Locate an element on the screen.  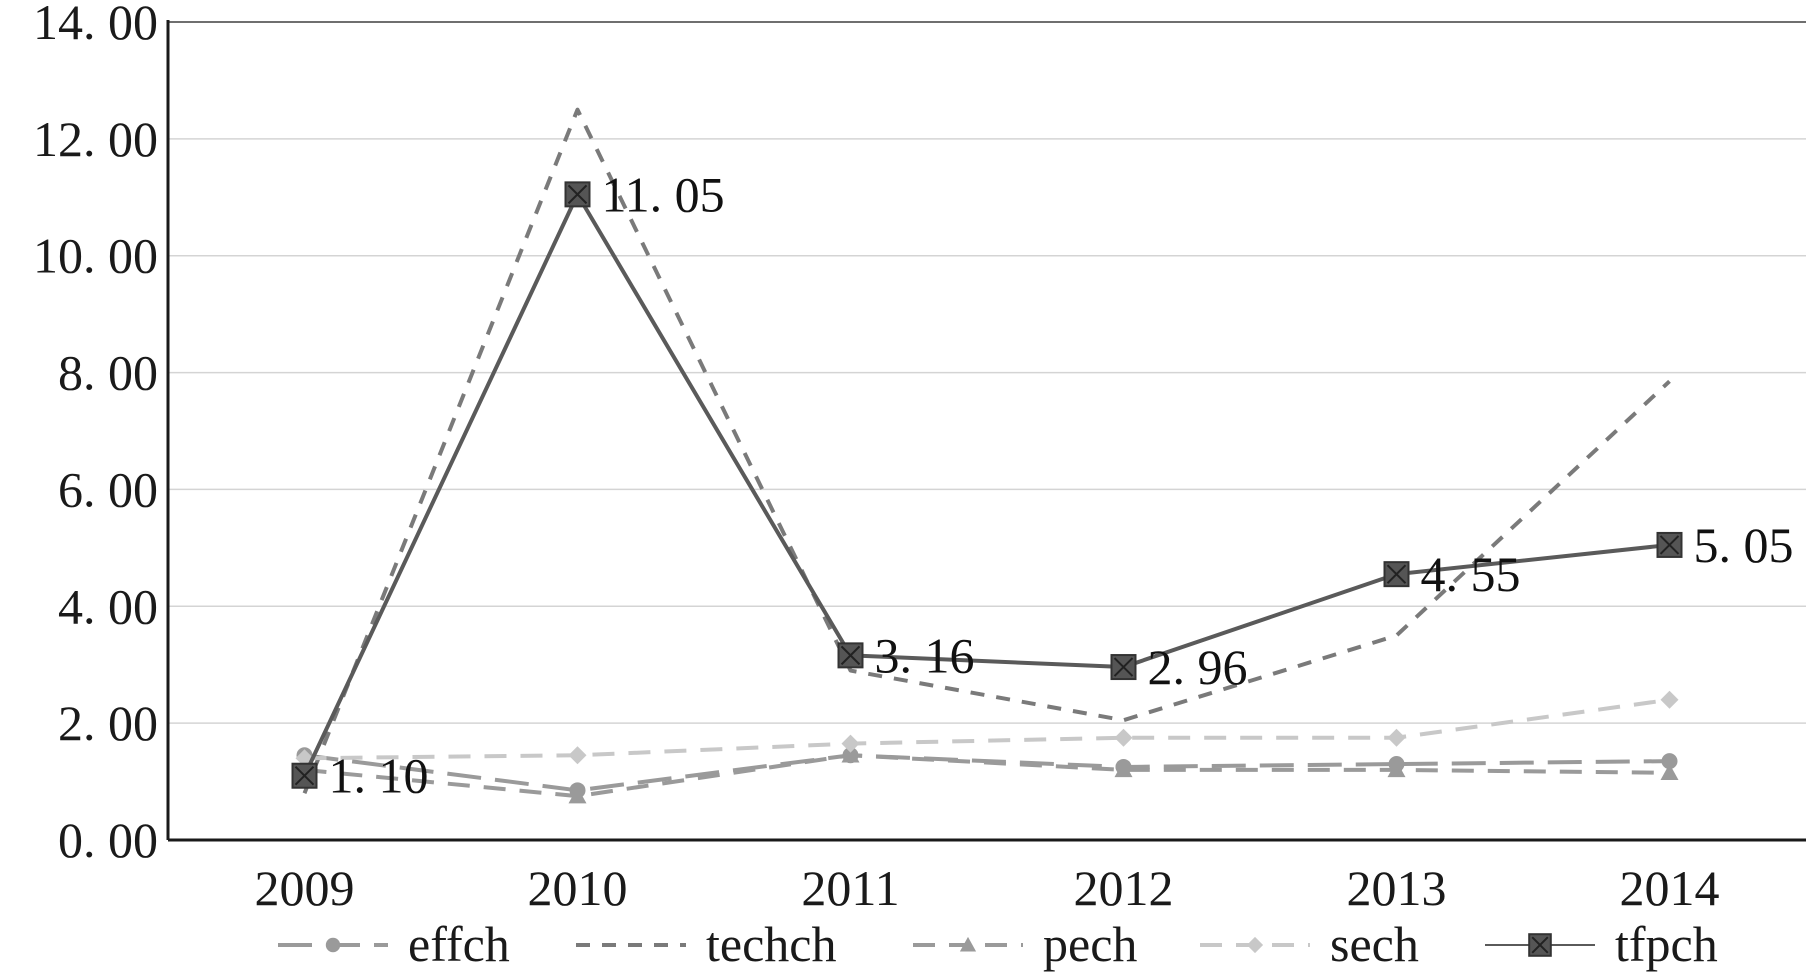
series-line-sech is located at coordinates (987, 729).